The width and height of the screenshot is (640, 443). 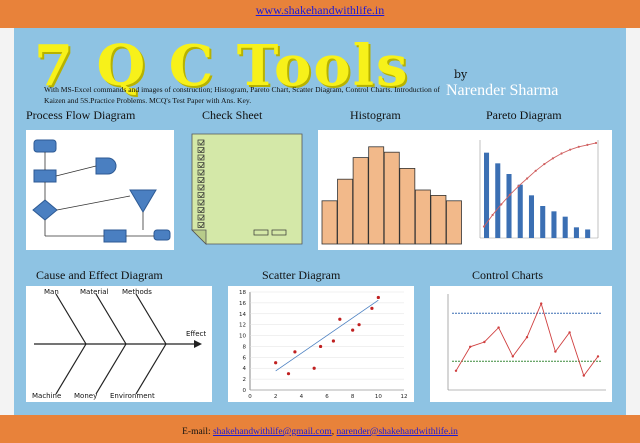 I want to click on email-link-1: shakehandwithlife@gmail.com, so click(x=272, y=432).